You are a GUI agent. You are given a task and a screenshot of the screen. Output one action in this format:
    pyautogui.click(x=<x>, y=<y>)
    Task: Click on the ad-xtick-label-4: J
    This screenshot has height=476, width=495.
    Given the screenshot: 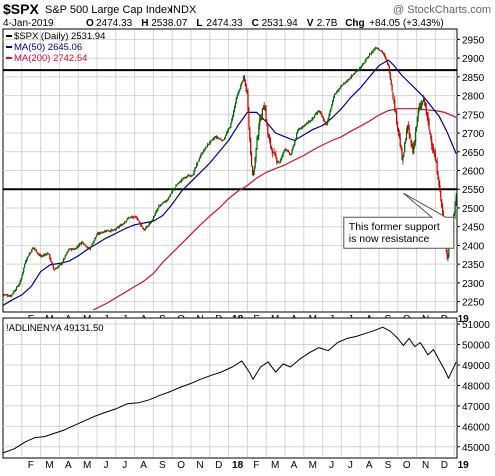 What is the action you would take?
    pyautogui.click(x=105, y=465)
    